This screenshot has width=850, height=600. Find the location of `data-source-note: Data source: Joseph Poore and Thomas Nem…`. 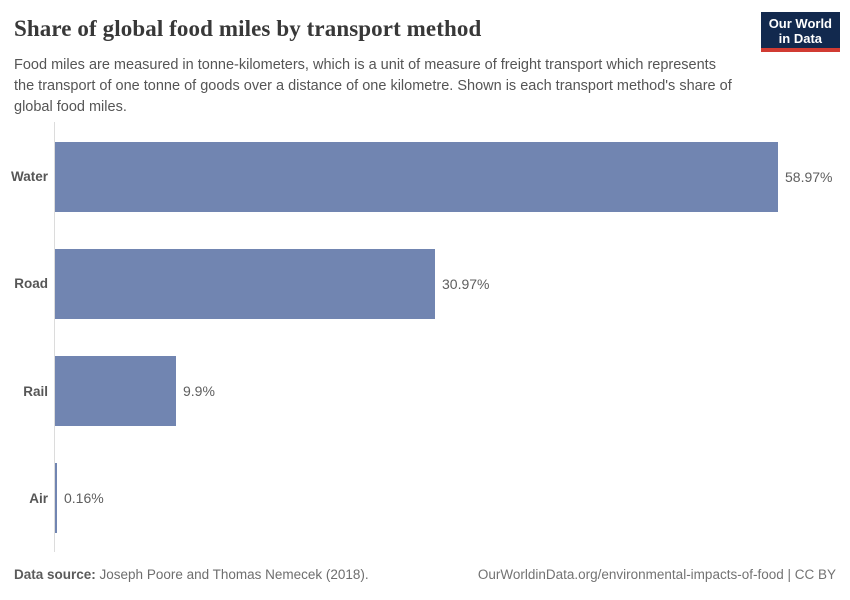

data-source-note: Data source: Joseph Poore and Thomas Nem… is located at coordinates (191, 574).